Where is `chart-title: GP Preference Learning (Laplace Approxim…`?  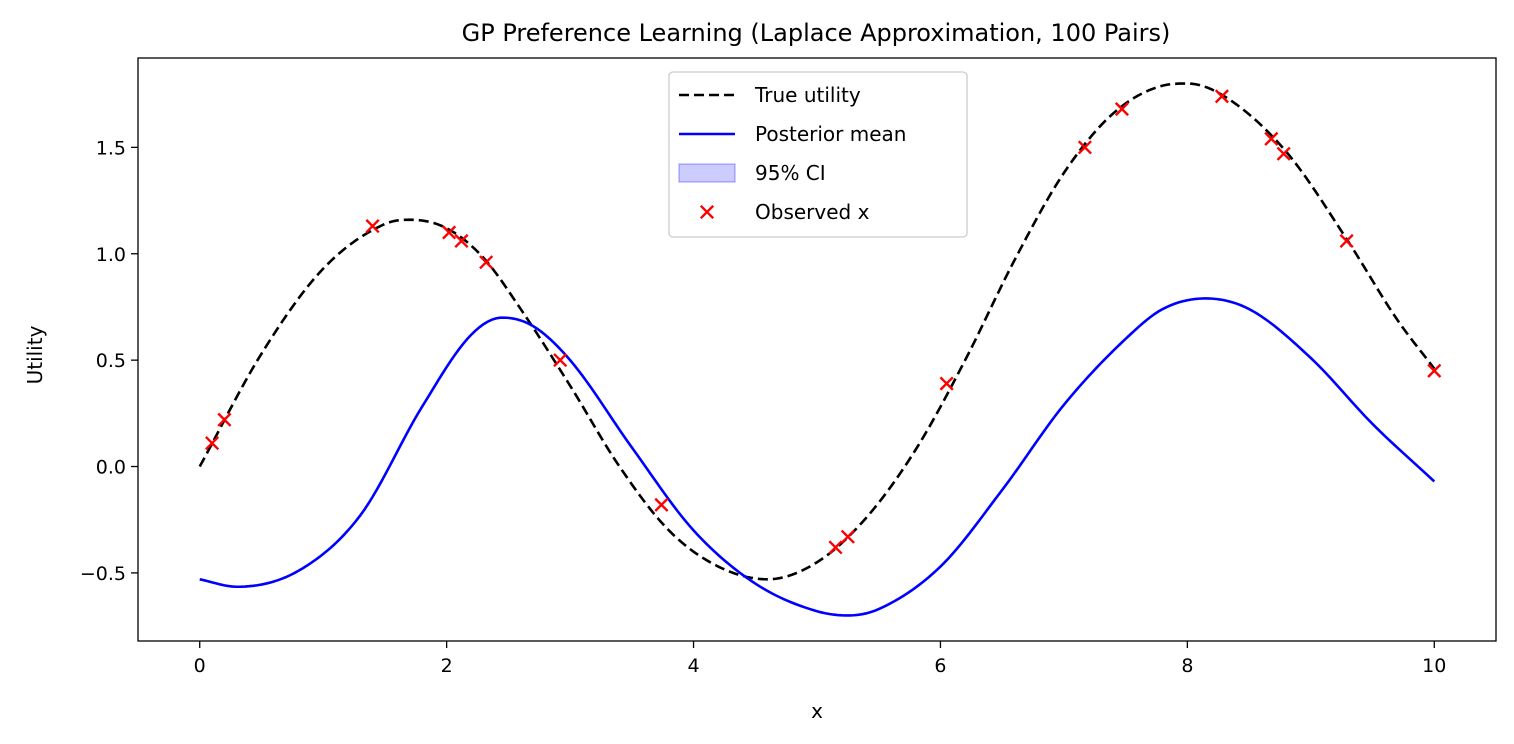
chart-title: GP Preference Learning (Laplace Approxim… is located at coordinates (816, 33).